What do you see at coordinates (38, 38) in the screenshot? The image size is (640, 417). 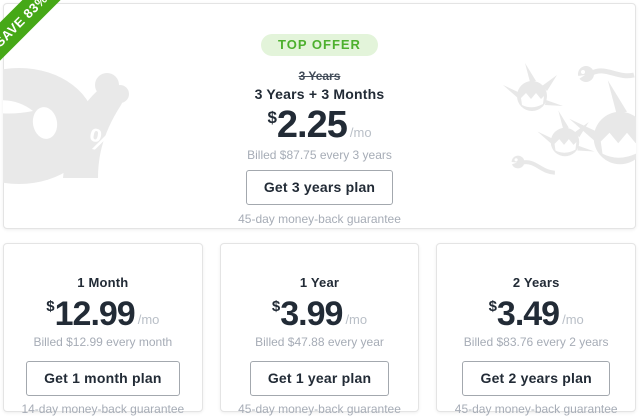 I see `save-ribbon: SAVE 83%` at bounding box center [38, 38].